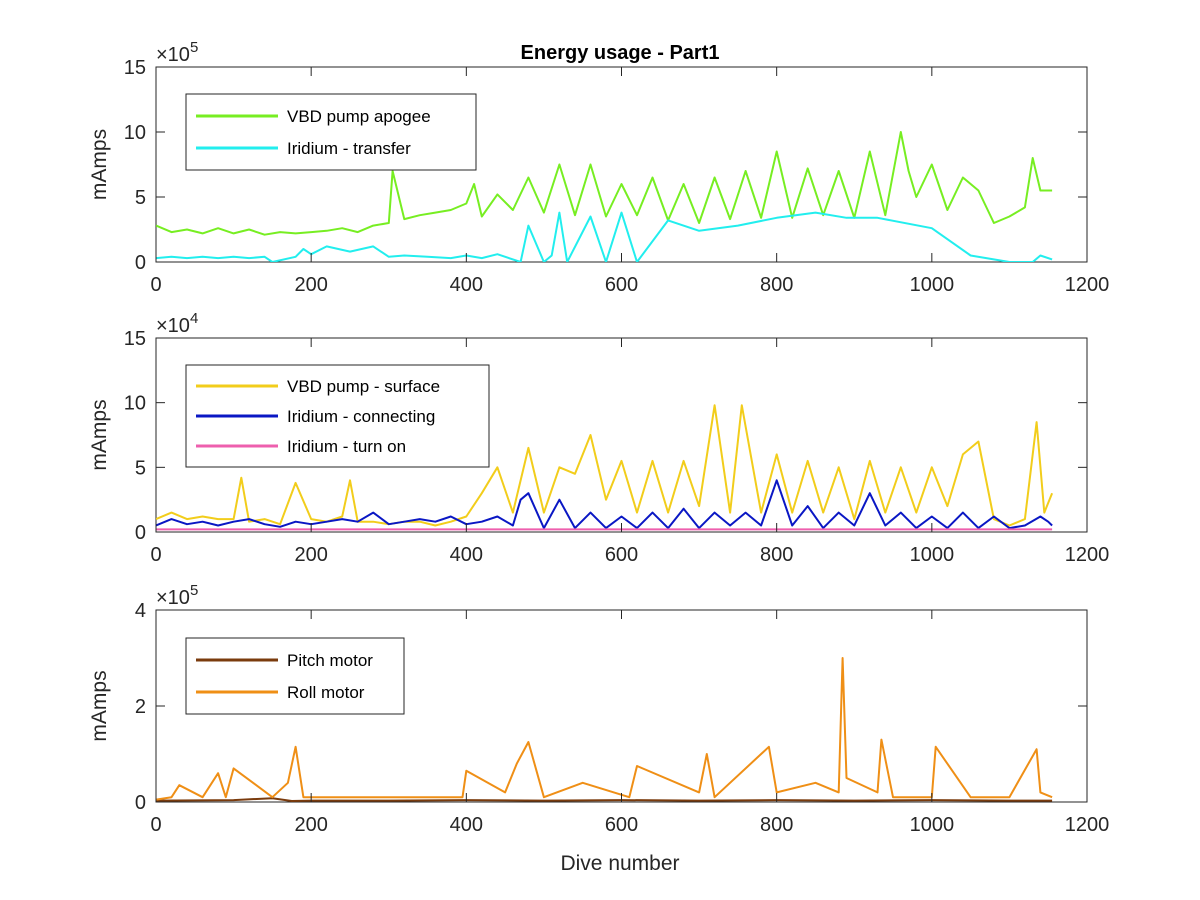 The height and width of the screenshot is (900, 1200). Describe the element at coordinates (349, 148) in the screenshot. I see `legend-label-2: Iridium - transfer` at that location.